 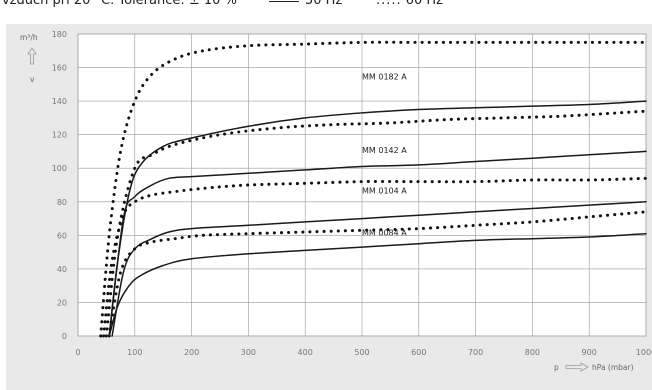 I want to click on y-tick-label: 40, so click(x=62, y=269).